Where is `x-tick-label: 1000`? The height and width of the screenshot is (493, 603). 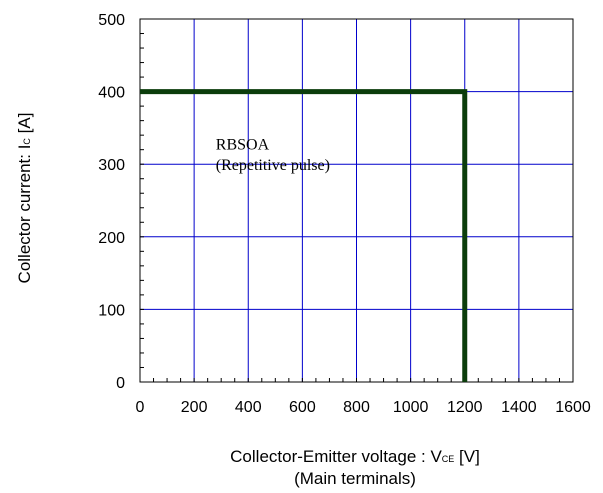
x-tick-label: 1000 is located at coordinates (411, 407).